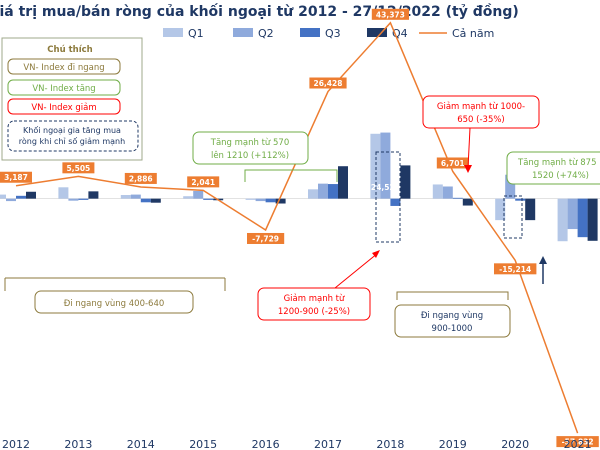  Describe the element at coordinates (270, 200) in the screenshot. I see `bar-2016-q3` at that location.